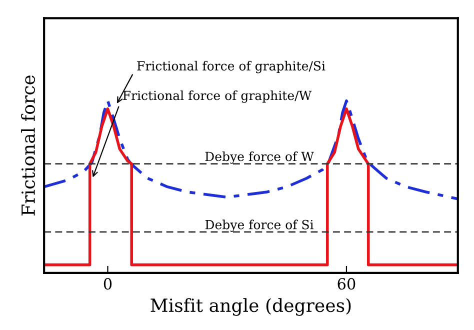 Image resolution: width=474 pixels, height=330 pixels. I want to click on x-axis-title: Misfit angle (degrees), so click(250, 307).